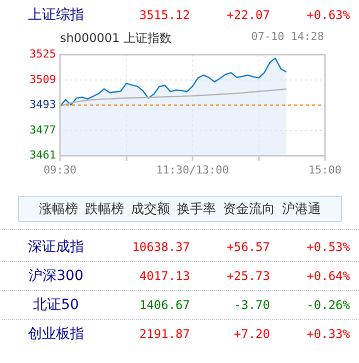 The width and height of the screenshot is (359, 363). I want to click on text: 跌幅榜, so click(104, 209).